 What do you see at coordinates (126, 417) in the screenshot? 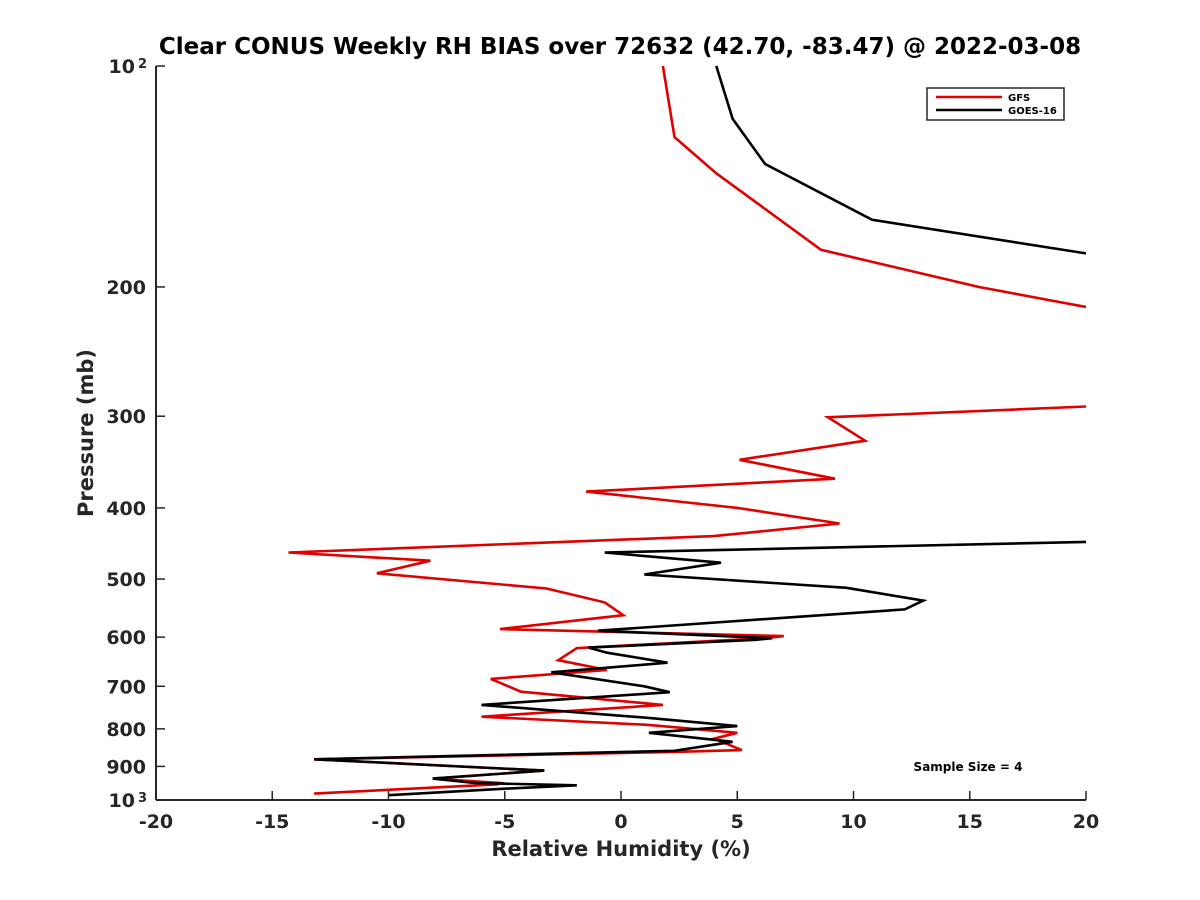
I see `y-tick-label: 300` at bounding box center [126, 417].